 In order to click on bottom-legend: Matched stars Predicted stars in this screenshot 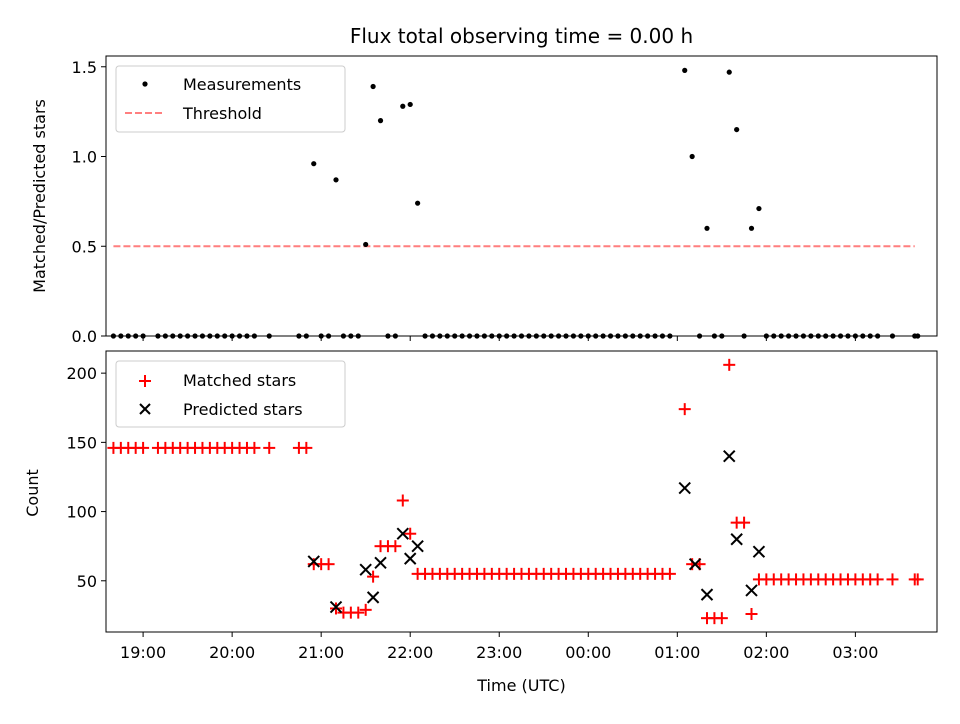, I will do `click(230, 394)`.